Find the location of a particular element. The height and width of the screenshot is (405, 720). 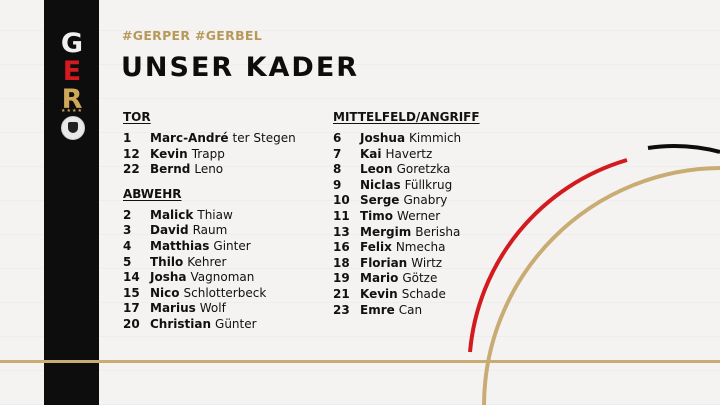

player-row: 9 Niclas Füllkrug is located at coordinates (406, 186).